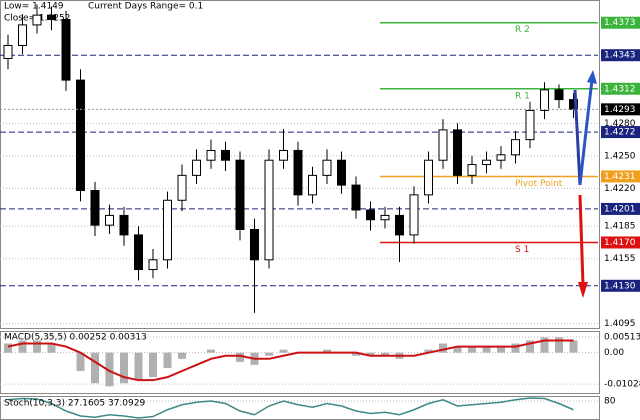 The image size is (640, 420). I want to click on y-tick-label: 1.4231, so click(620, 177).